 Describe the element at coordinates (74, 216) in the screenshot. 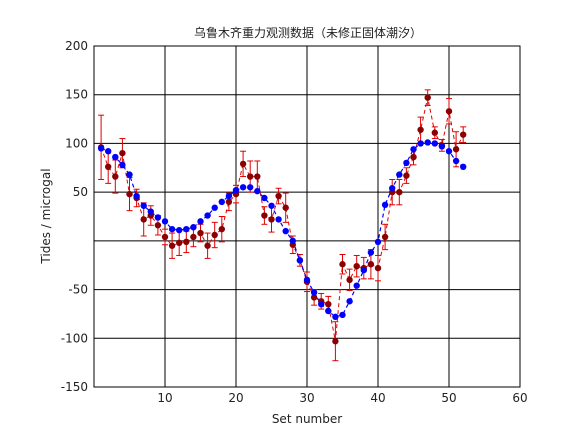

I see `y-axis-ticks: -150 -100 -50 50 100 150 200` at that location.